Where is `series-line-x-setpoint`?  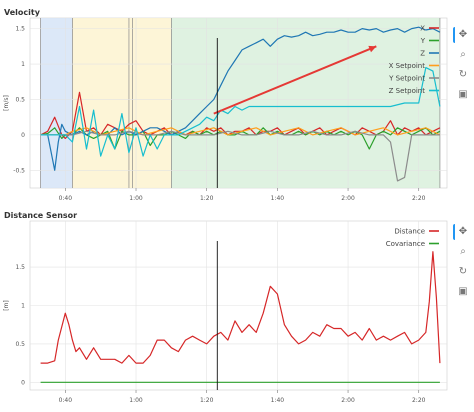 series-line-x-setpoint is located at coordinates (240, 131).